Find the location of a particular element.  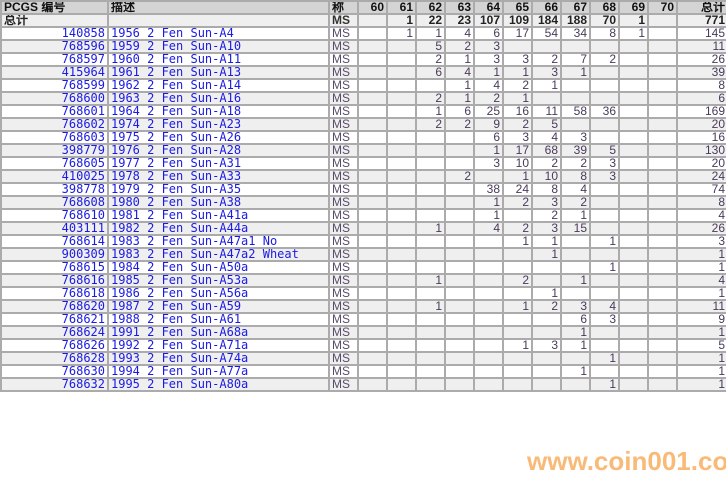

grade-count: 58 is located at coordinates (575, 111).